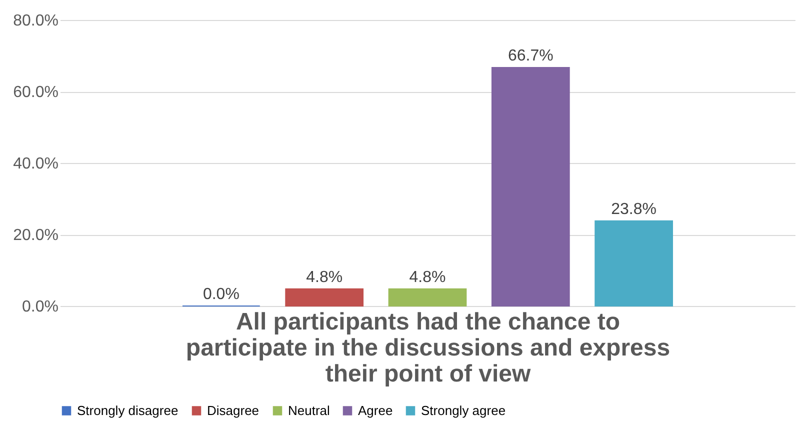  What do you see at coordinates (375, 410) in the screenshot?
I see `legend-label: Agree` at bounding box center [375, 410].